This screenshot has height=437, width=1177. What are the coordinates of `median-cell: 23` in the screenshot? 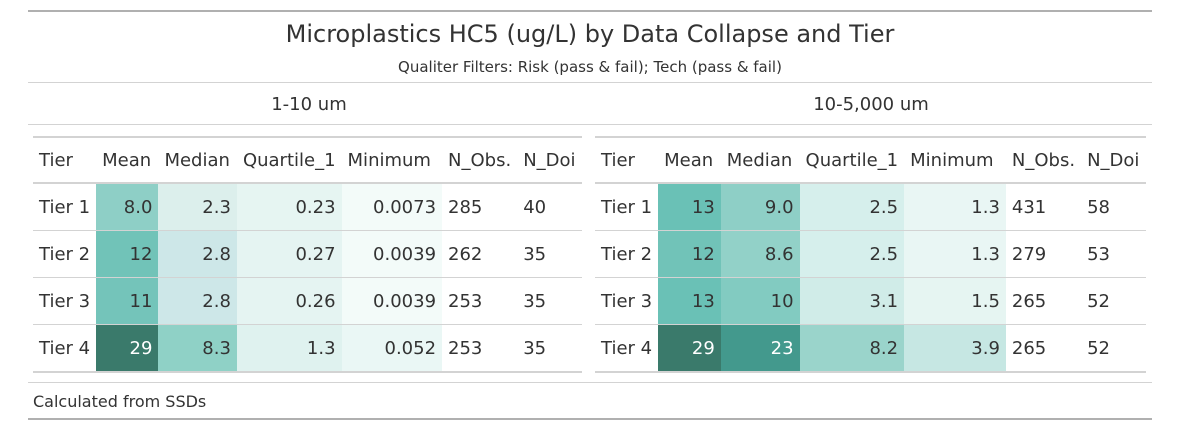 It's located at (760, 348).